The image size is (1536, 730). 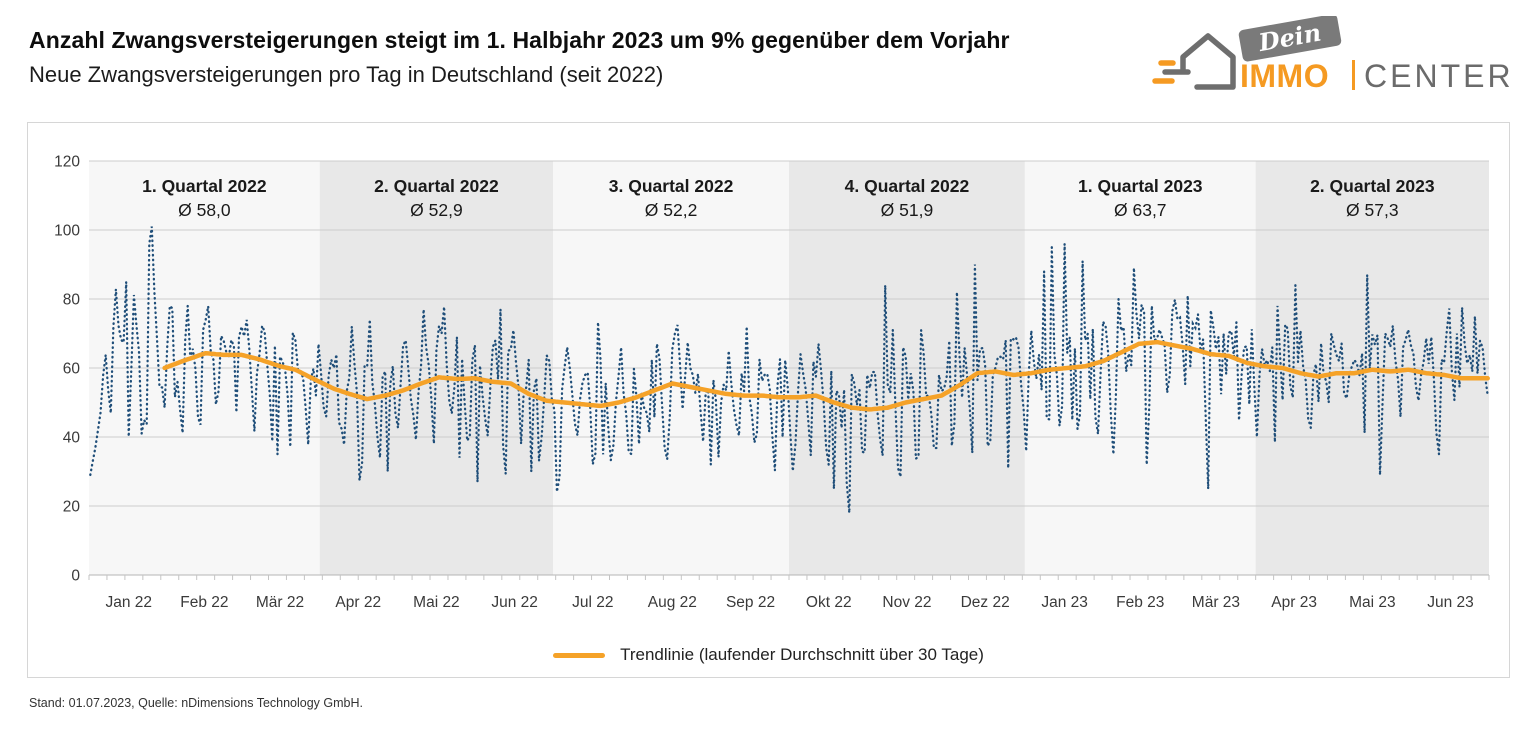 I want to click on month-label: Sep 22, so click(x=750, y=602).